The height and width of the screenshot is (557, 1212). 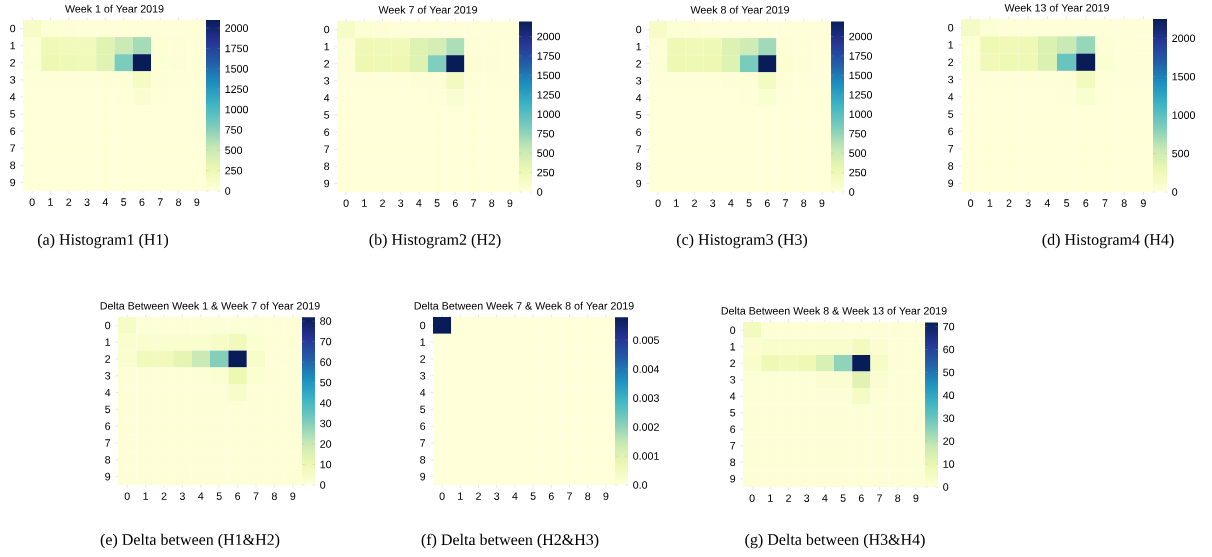 I want to click on color-bar-label: 50, so click(x=326, y=382).